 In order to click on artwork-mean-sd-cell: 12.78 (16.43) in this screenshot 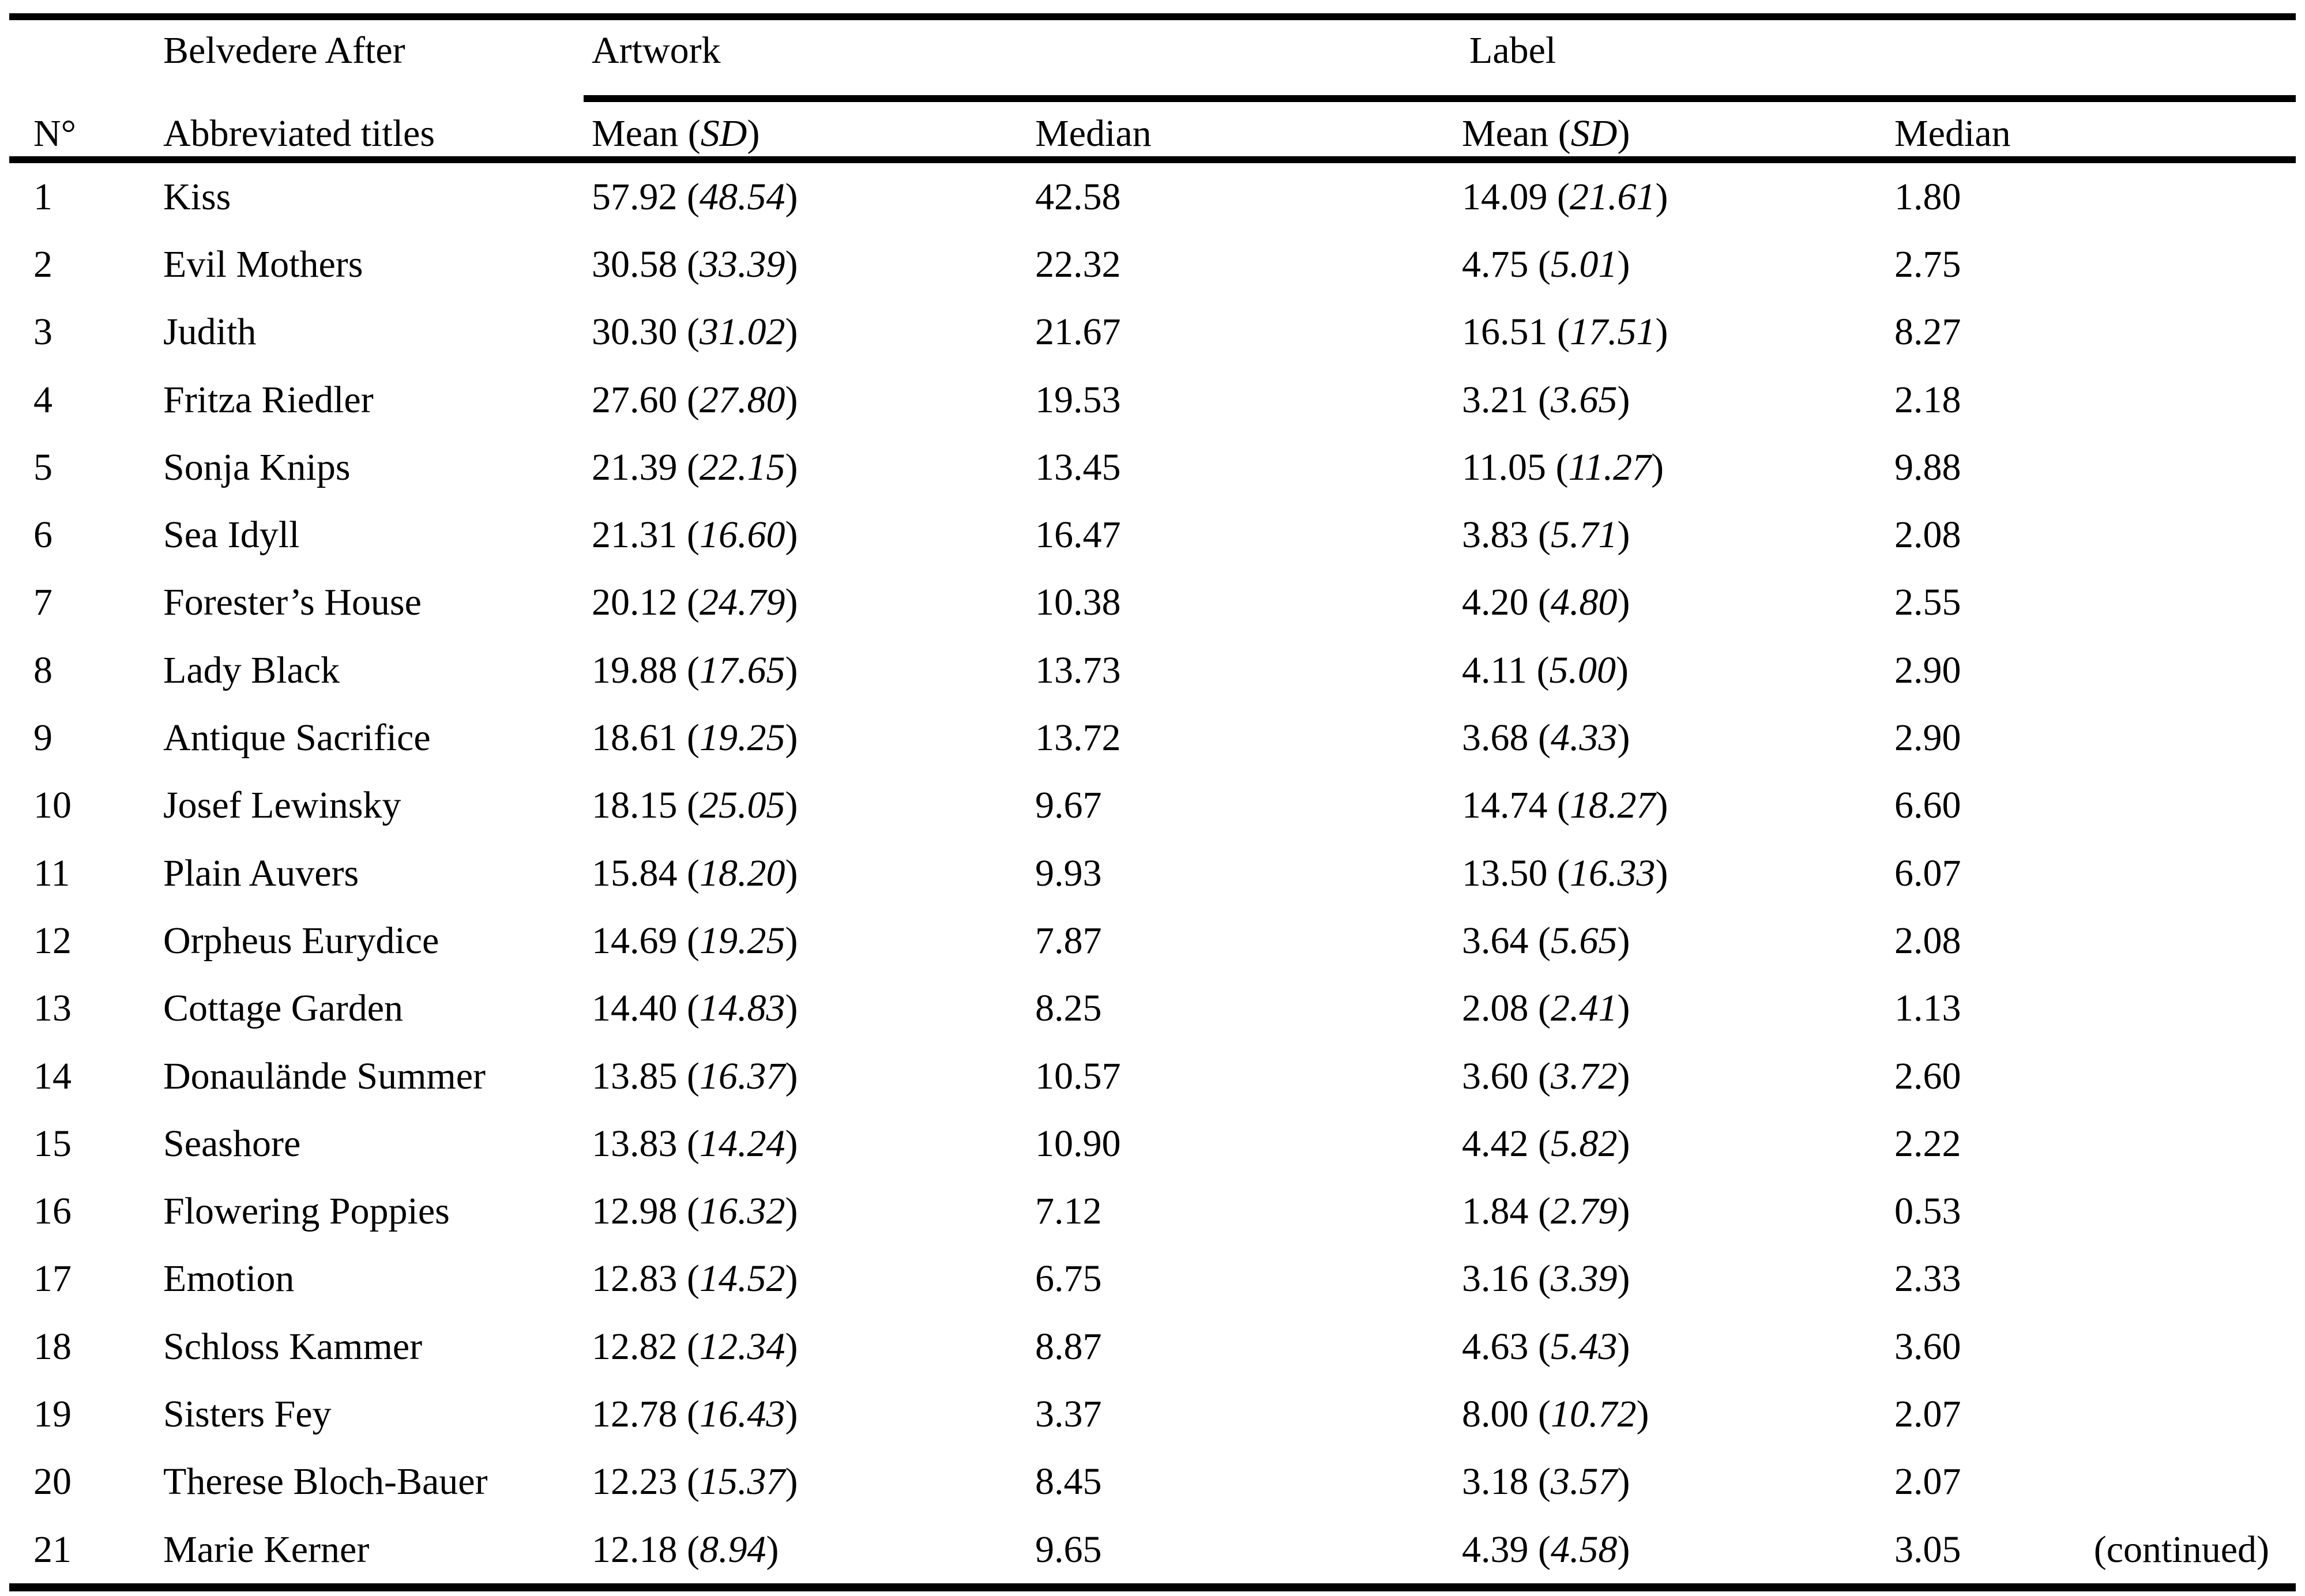, I will do `click(814, 1414)`.